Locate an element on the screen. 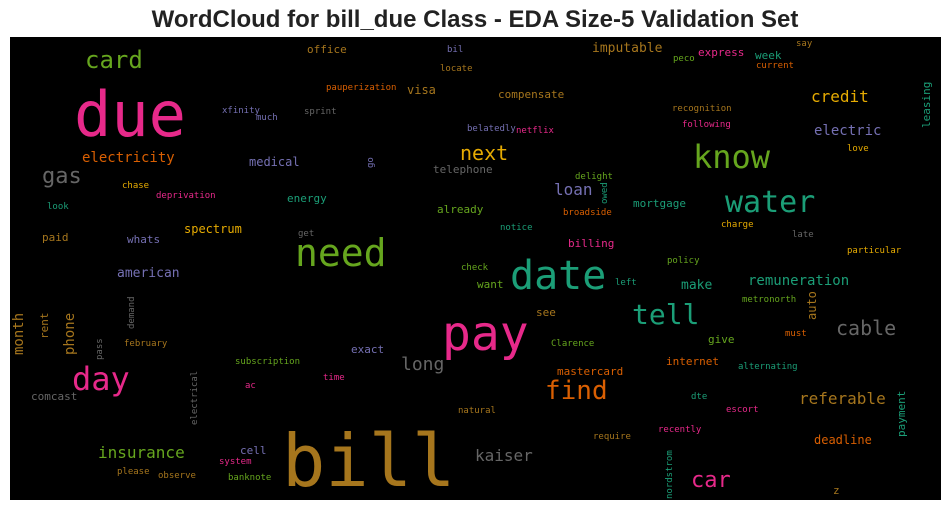 This screenshot has width=950, height=511. word-billing: billing is located at coordinates (591, 243).